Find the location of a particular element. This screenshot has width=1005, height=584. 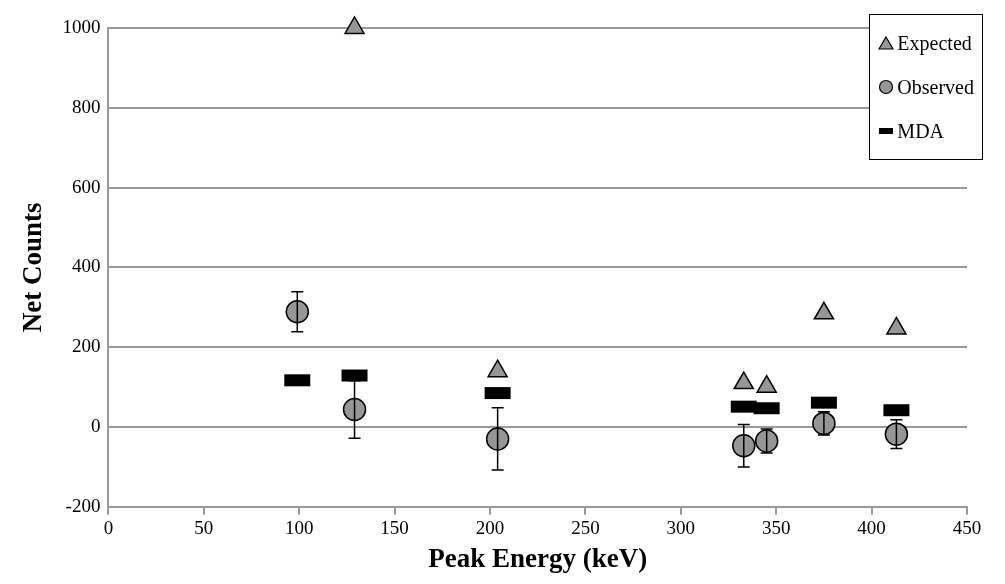

legend-label: Expected is located at coordinates (934, 43).